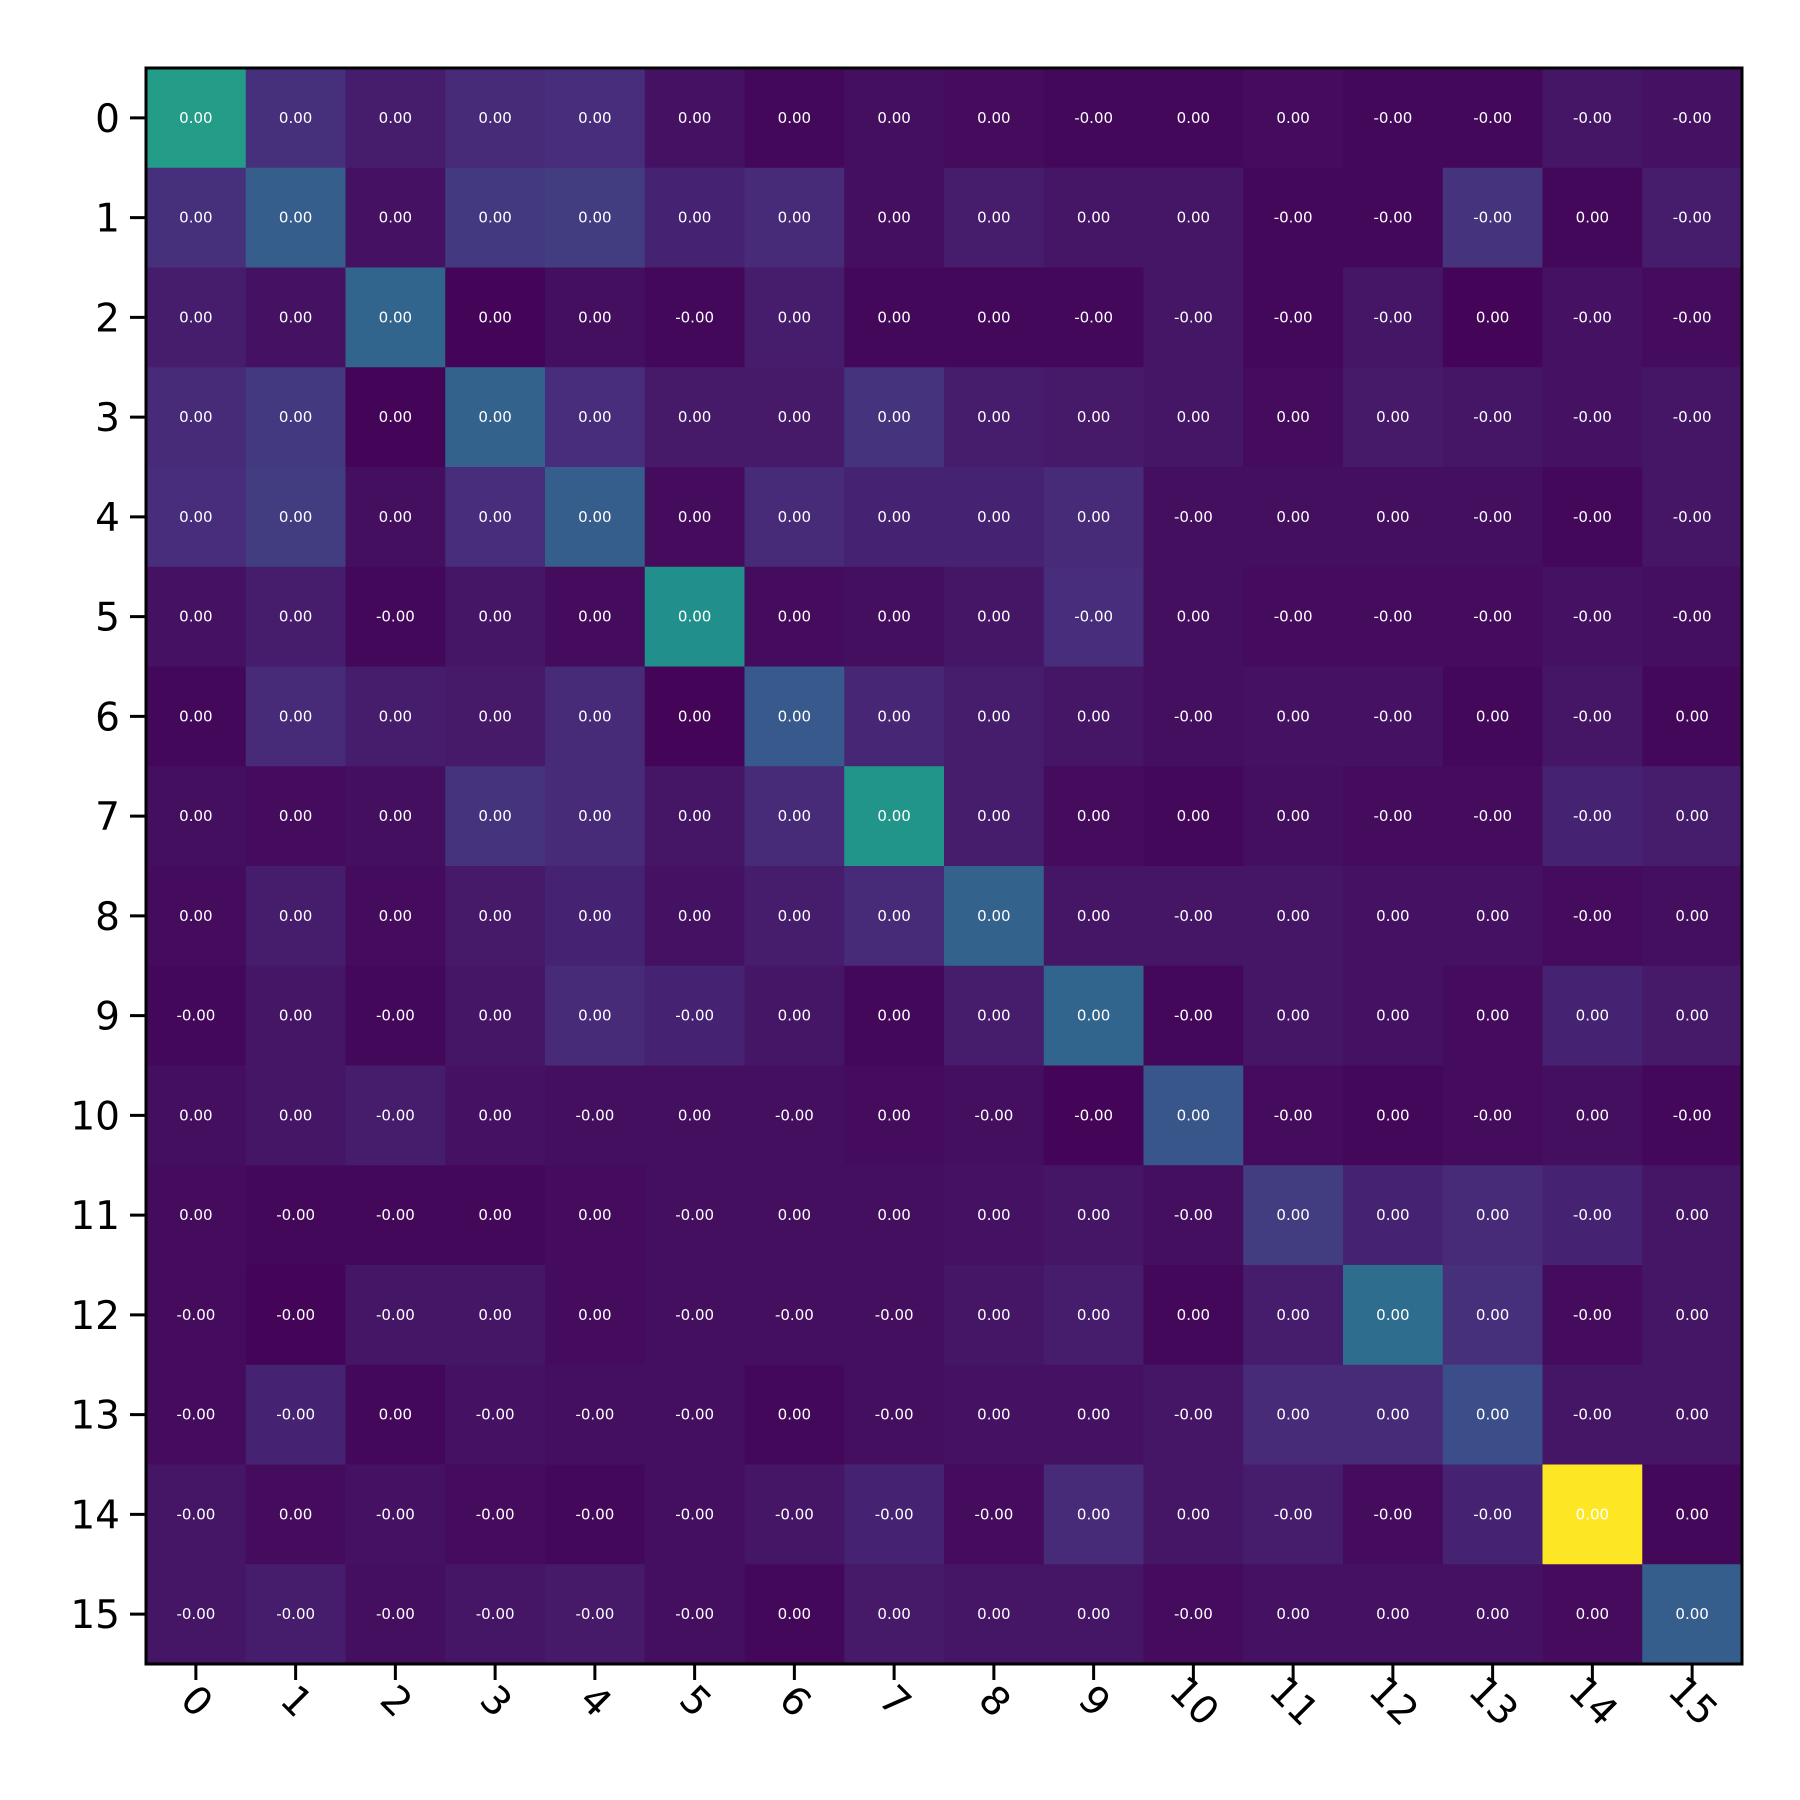 This screenshot has height=1800, width=1800. Describe the element at coordinates (595, 1701) in the screenshot. I see `x-tick-label: 4` at that location.